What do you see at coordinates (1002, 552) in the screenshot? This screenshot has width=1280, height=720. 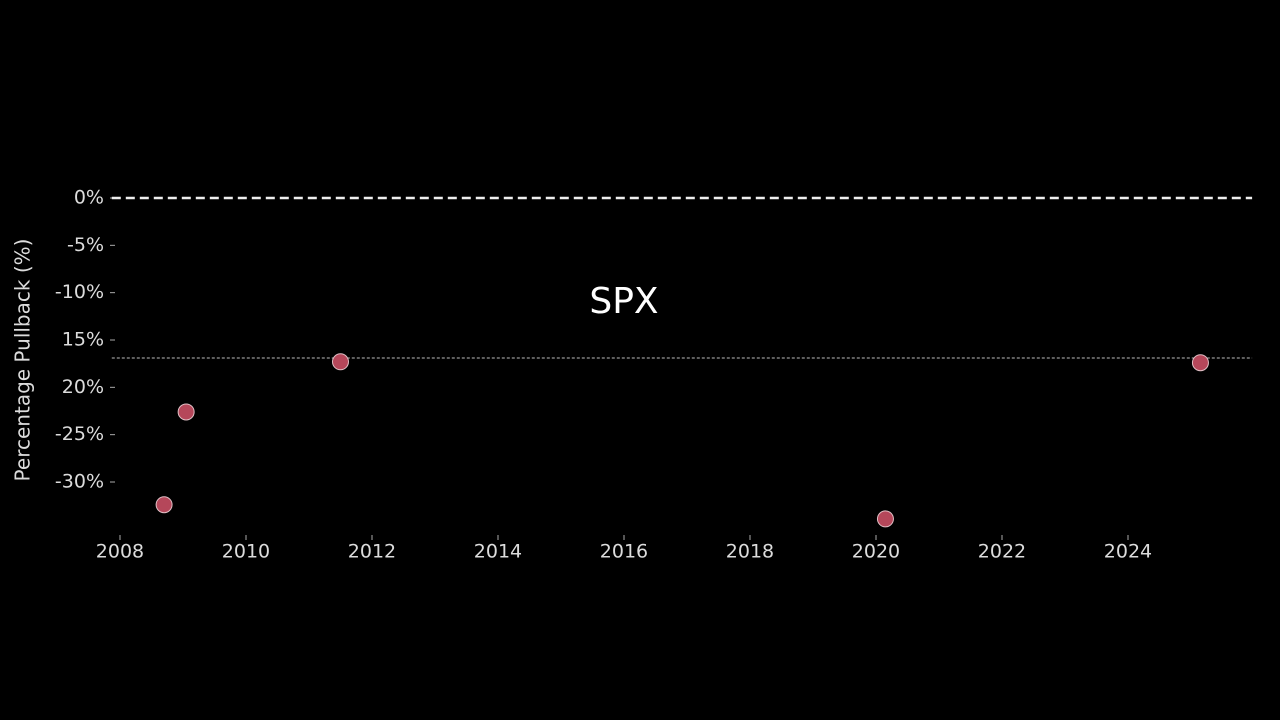 I see `x-tick-label: 2022` at bounding box center [1002, 552].